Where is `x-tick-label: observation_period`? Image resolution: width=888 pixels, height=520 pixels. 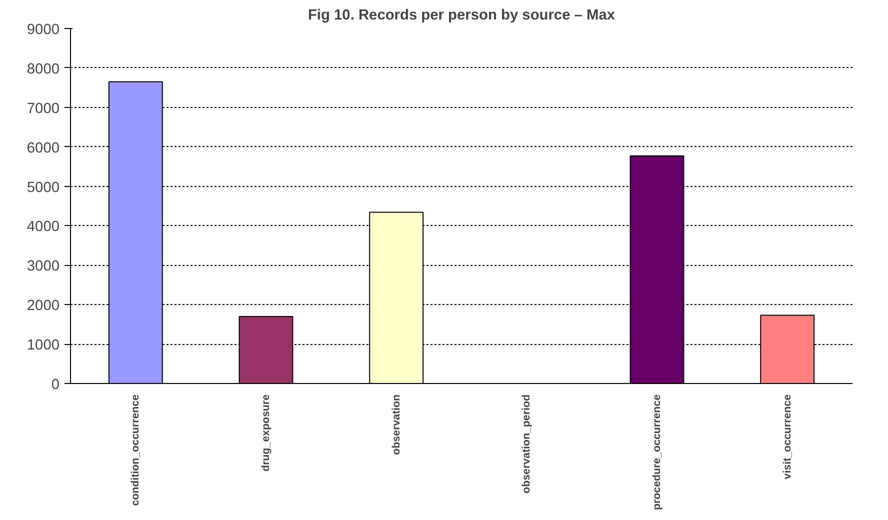 x-tick-label: observation_period is located at coordinates (526, 444).